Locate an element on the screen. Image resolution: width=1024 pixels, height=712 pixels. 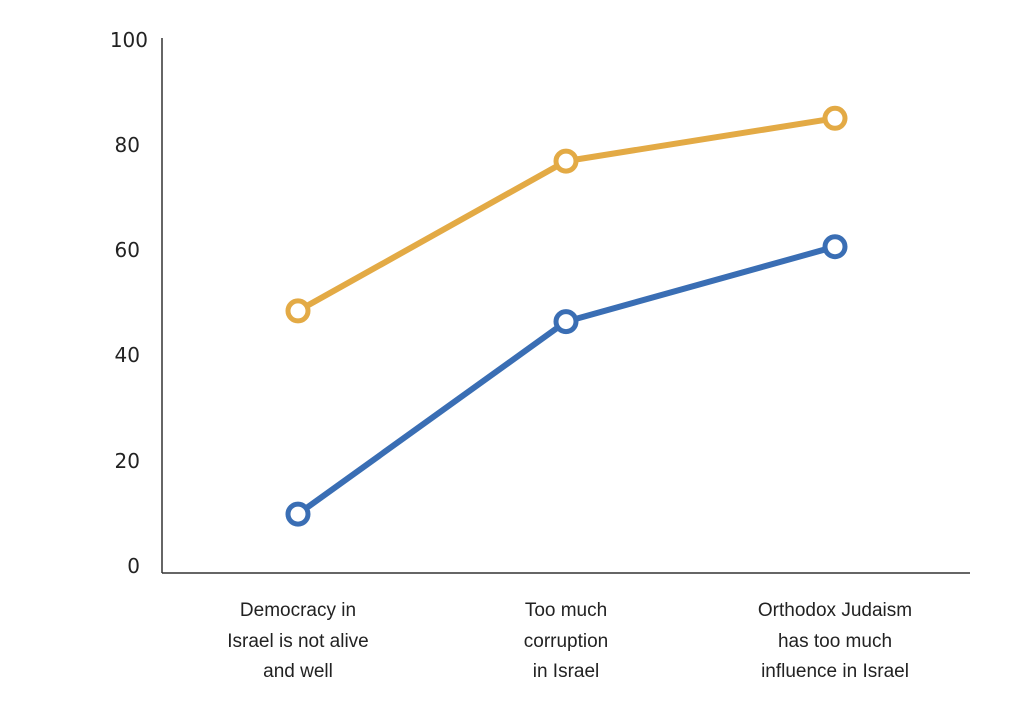
category-label-orthodox-line-2: has too much is located at coordinates (835, 641).